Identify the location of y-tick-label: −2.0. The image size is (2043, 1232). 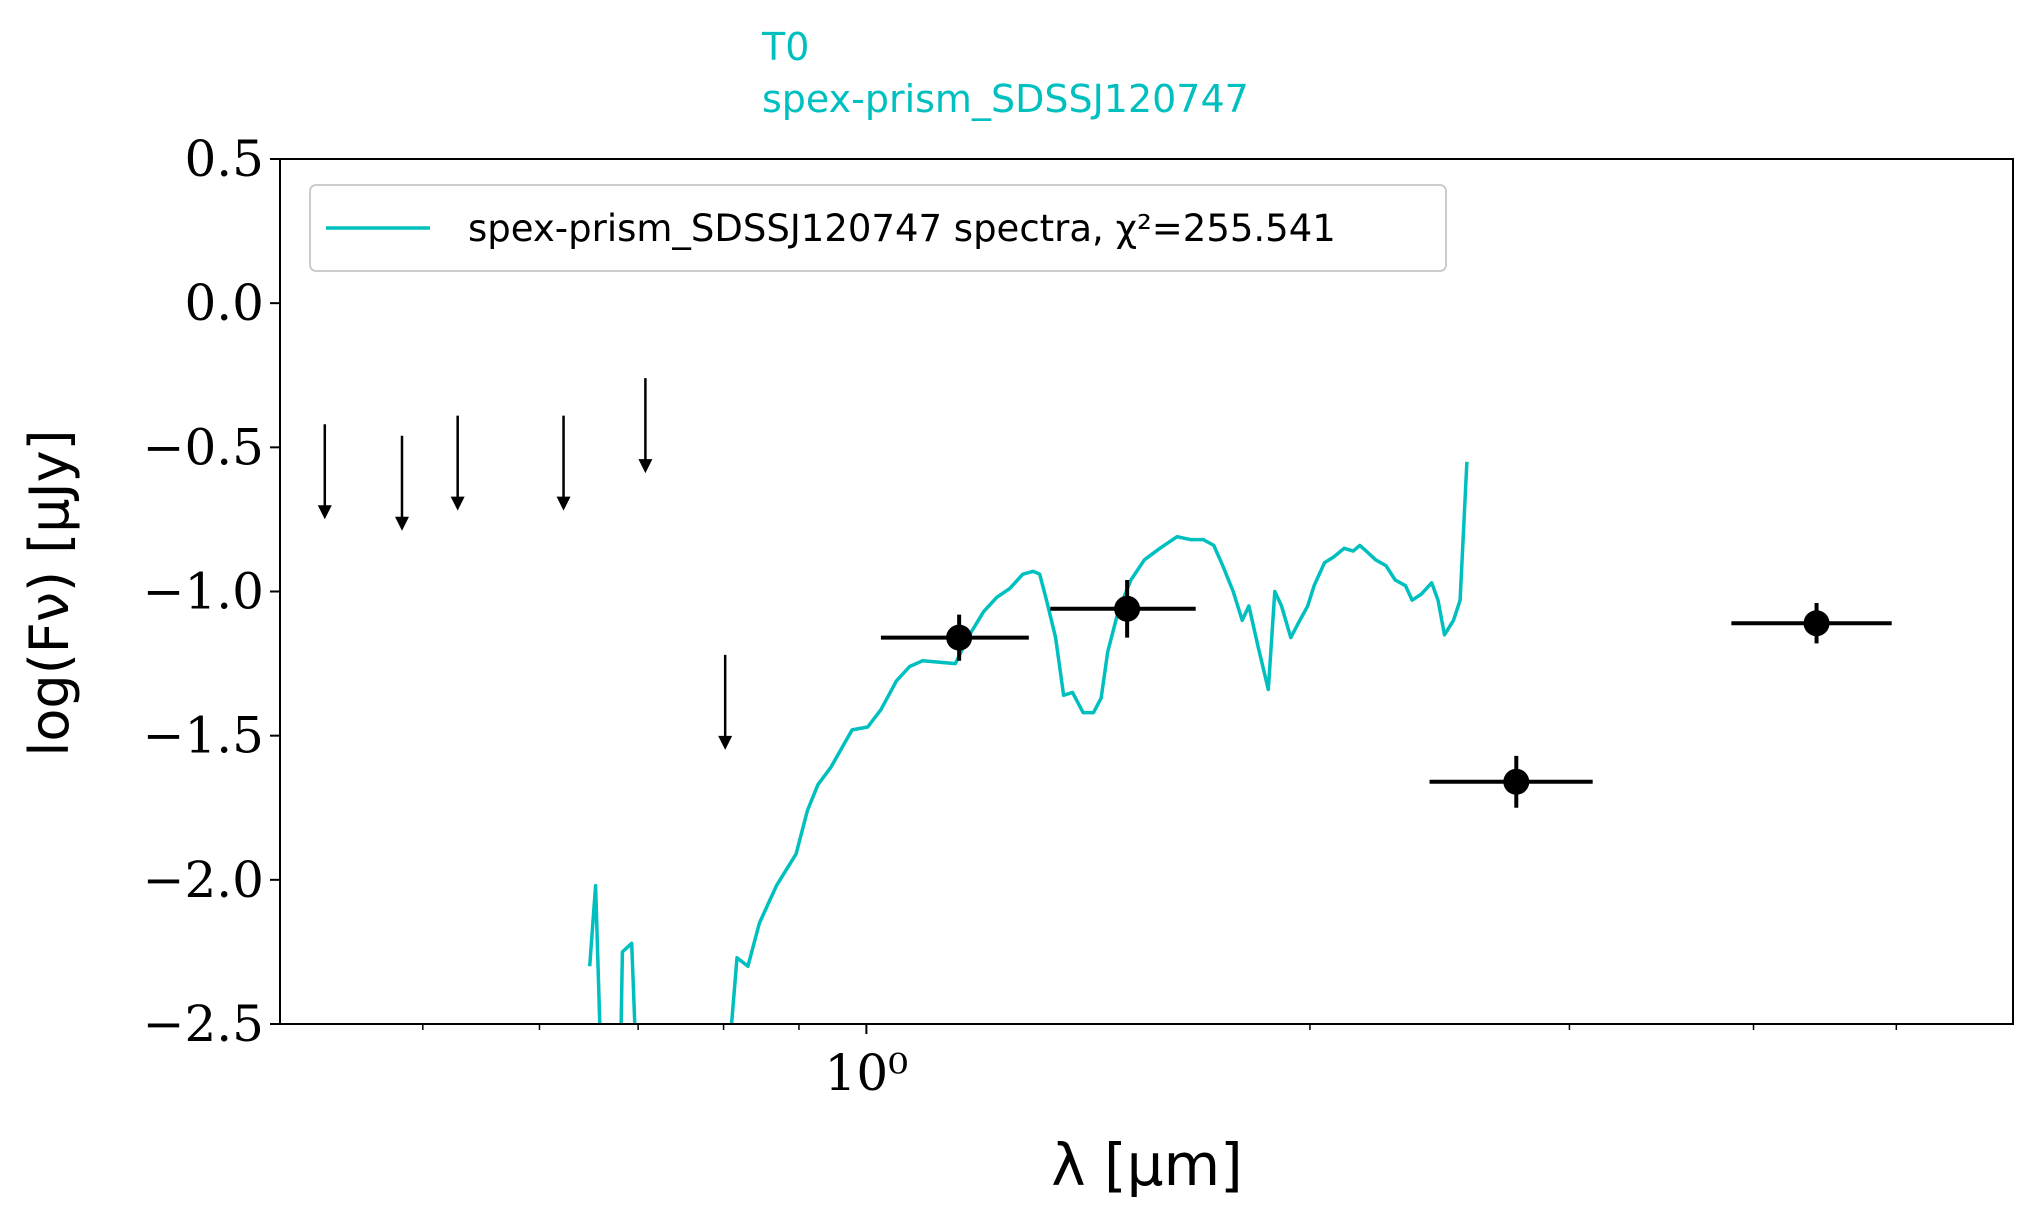
(203, 880).